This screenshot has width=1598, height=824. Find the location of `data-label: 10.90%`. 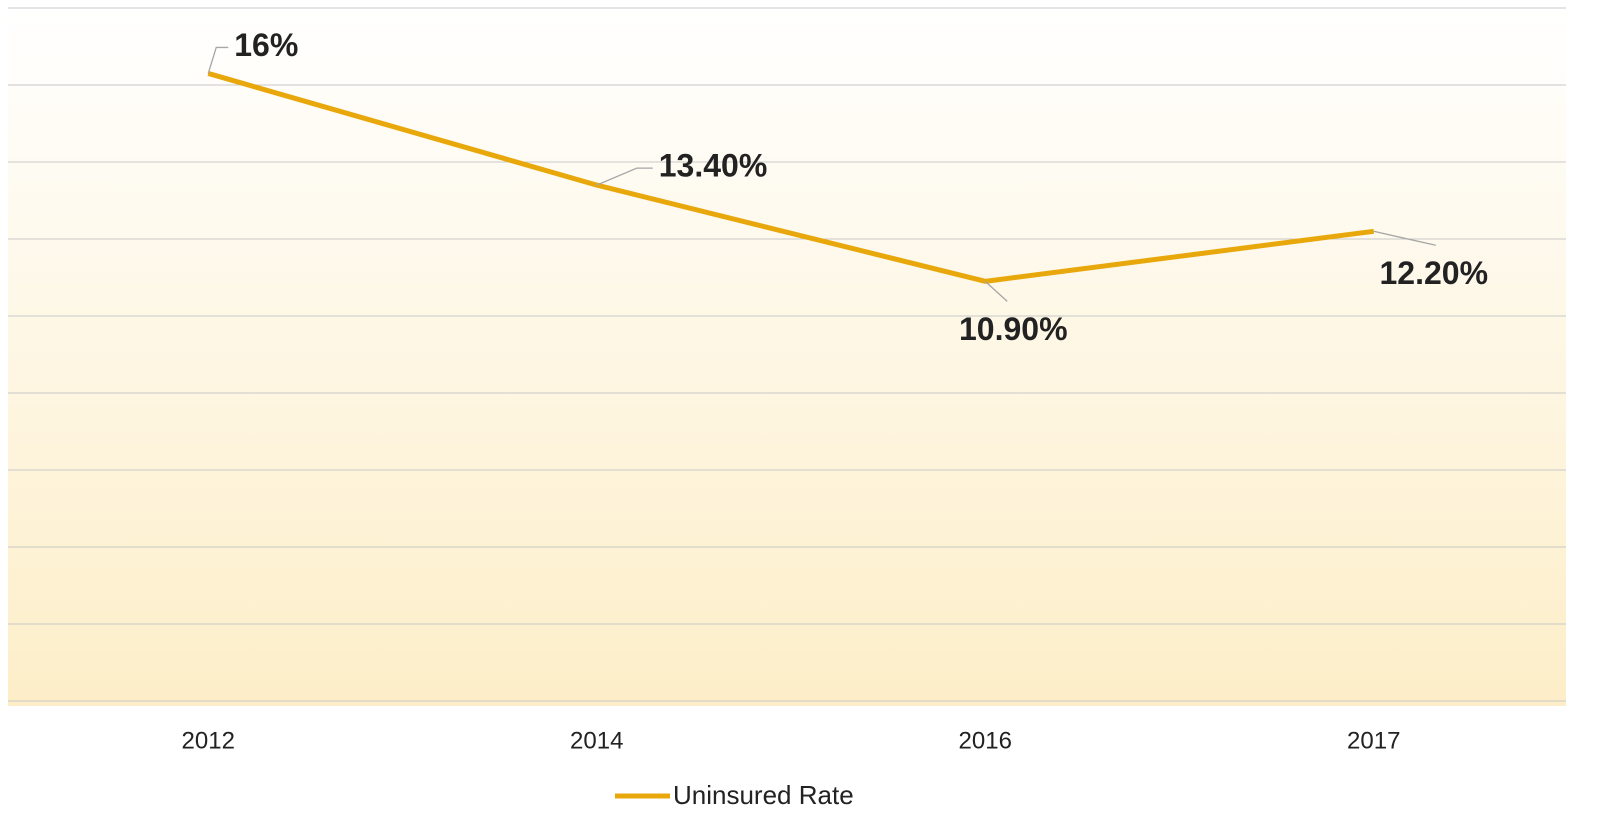

data-label: 10.90% is located at coordinates (1013, 329).